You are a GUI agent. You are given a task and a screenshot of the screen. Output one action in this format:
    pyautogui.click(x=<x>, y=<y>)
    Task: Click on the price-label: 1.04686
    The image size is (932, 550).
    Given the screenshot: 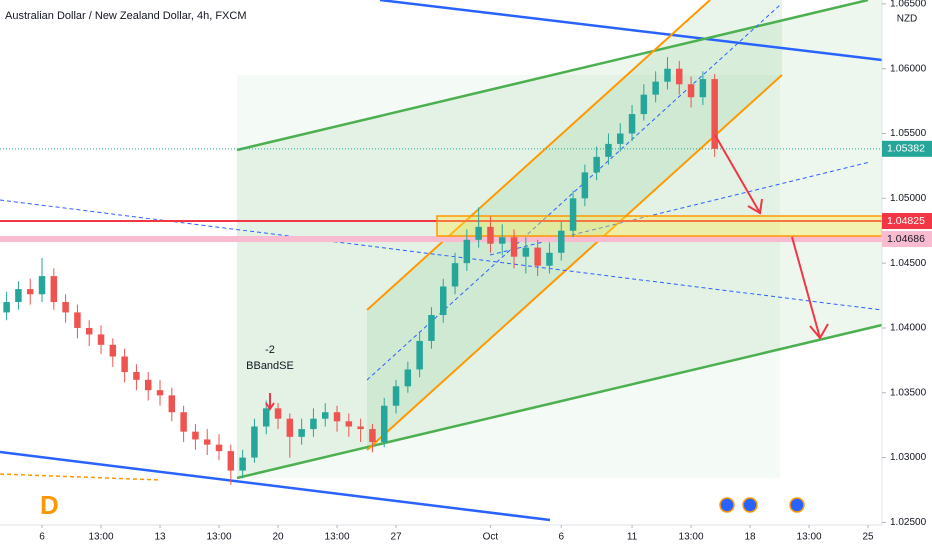 What is the action you would take?
    pyautogui.click(x=906, y=239)
    